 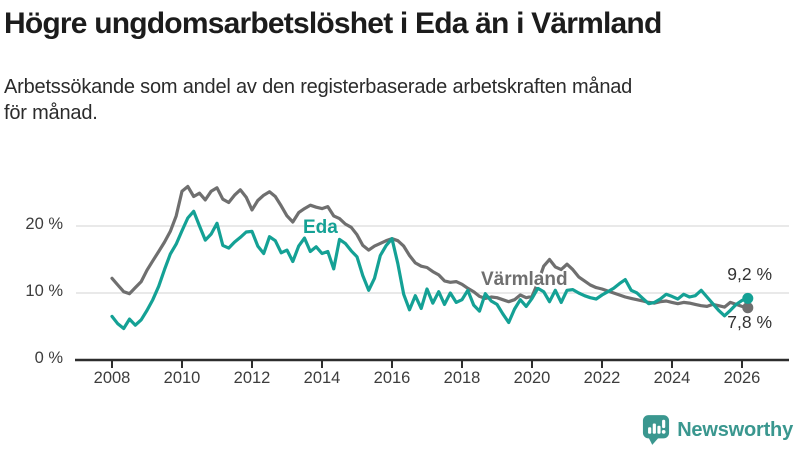 I want to click on newsworthy-logo: Newsworthy, so click(x=717, y=430).